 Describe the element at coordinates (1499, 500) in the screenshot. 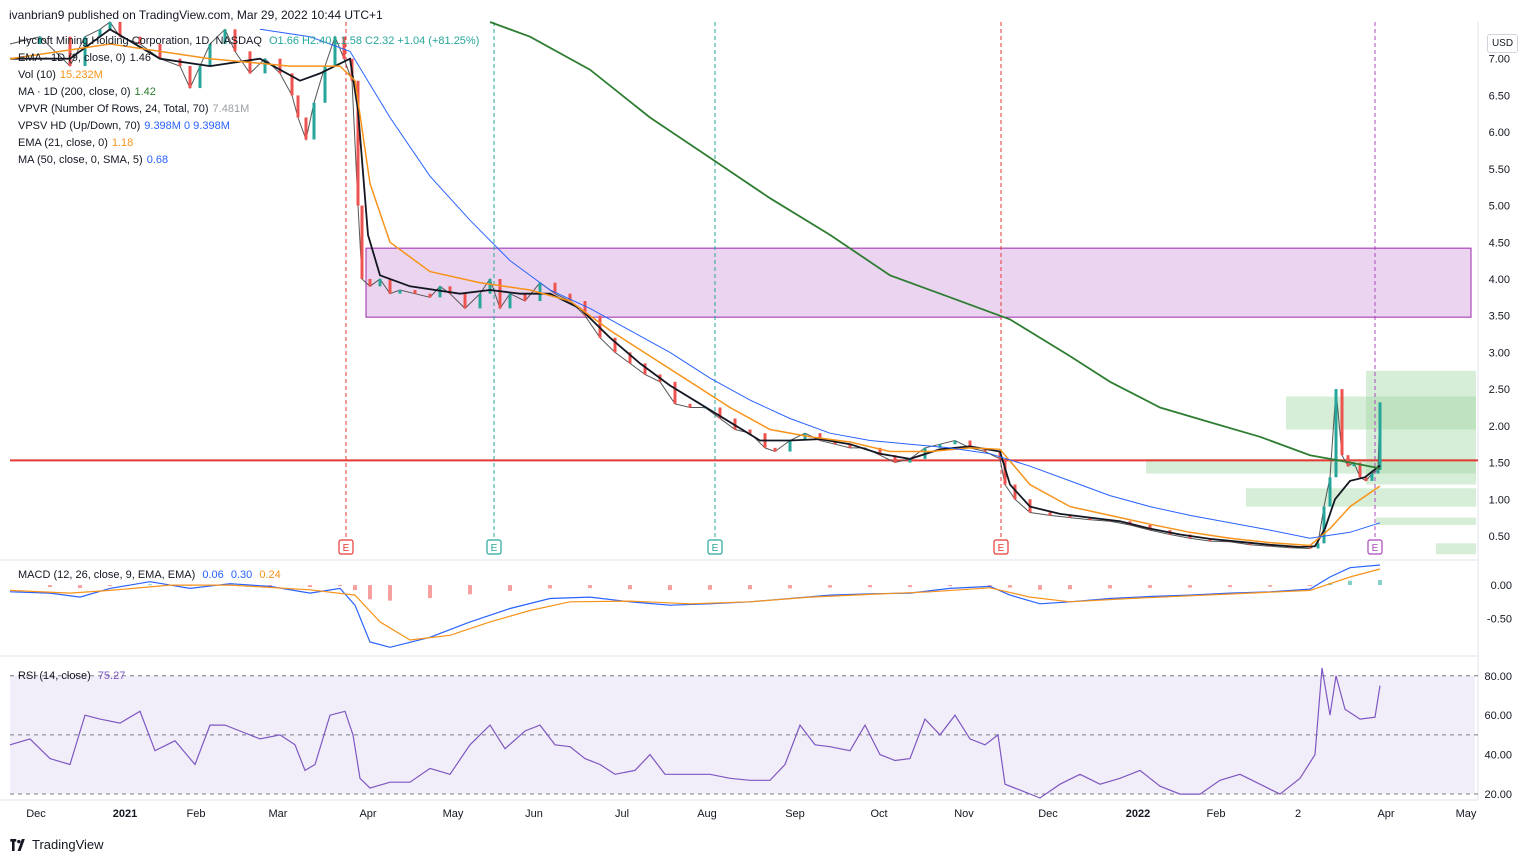

I see `price-axis-tick: 1.00` at that location.